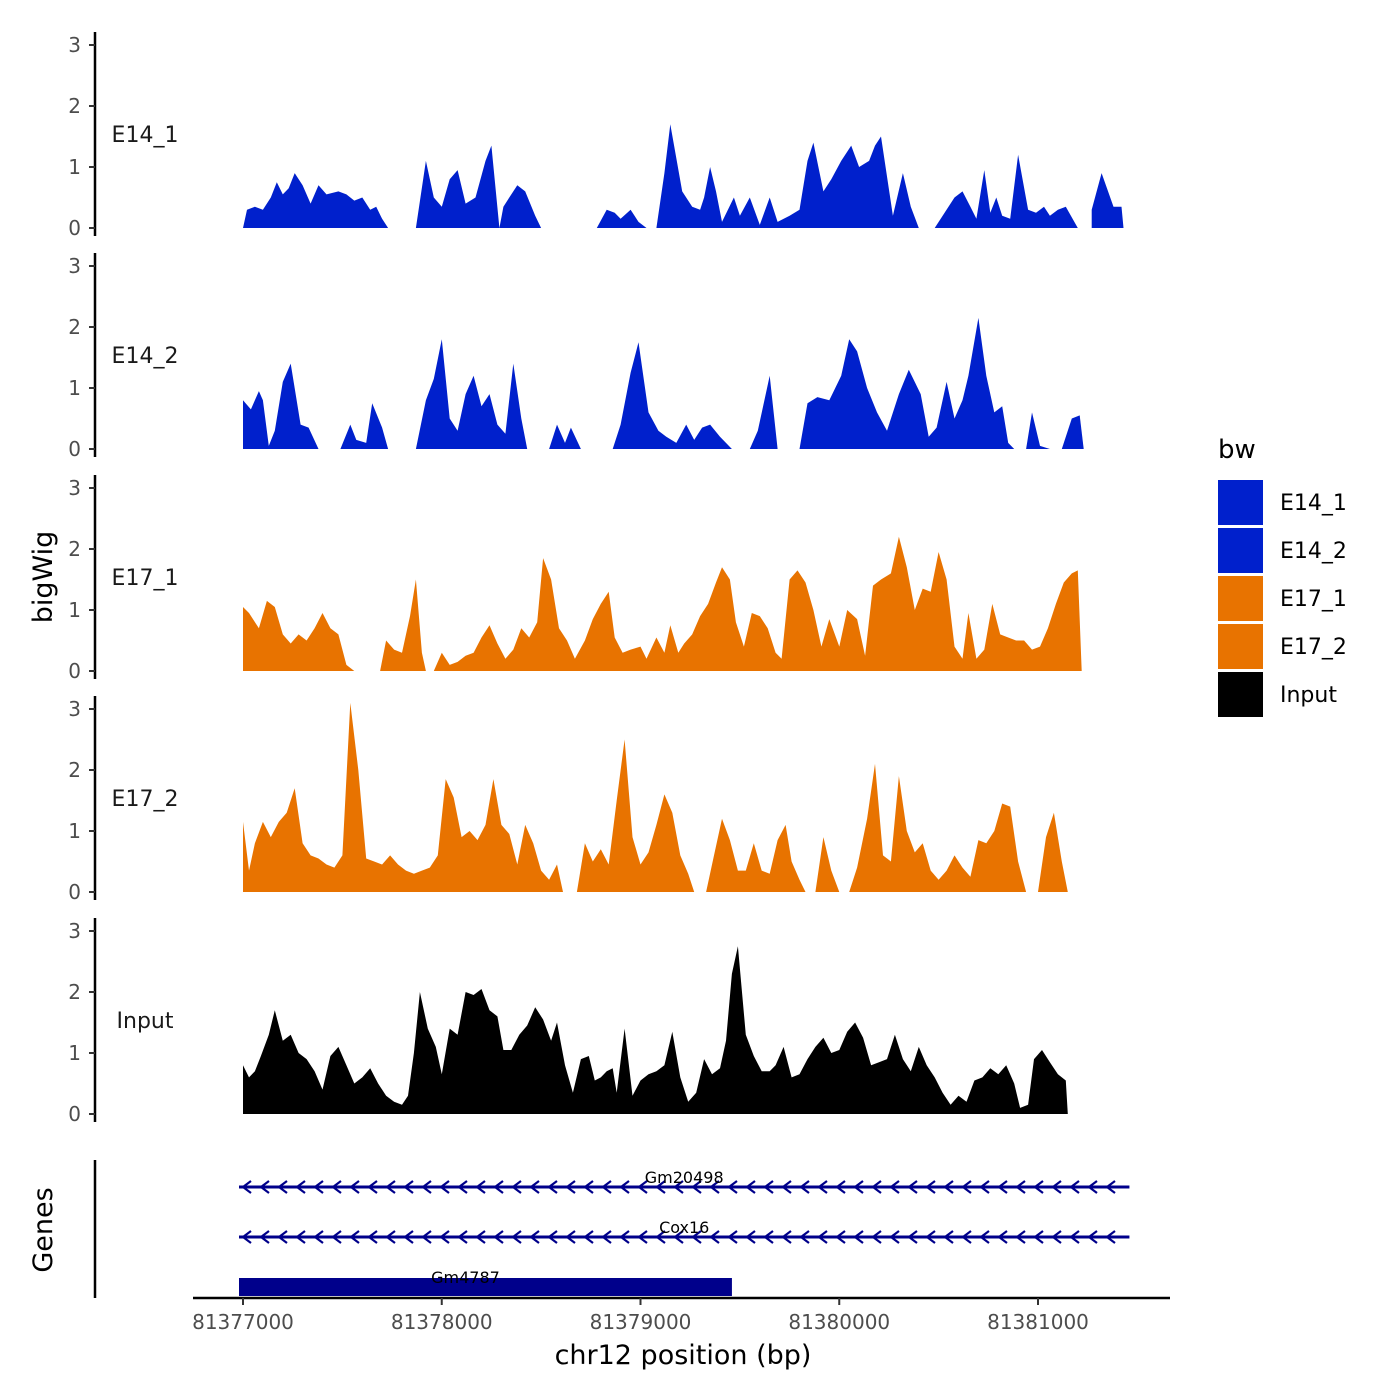  I want to click on track-label: E17_1, so click(145, 578).